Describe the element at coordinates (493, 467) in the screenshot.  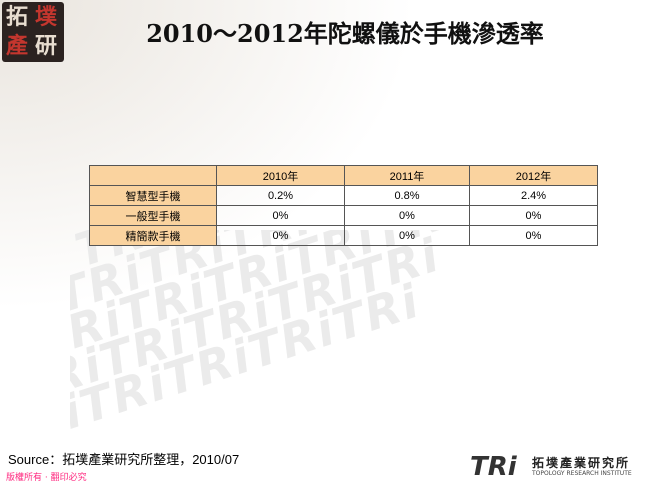
I see `tri-logo-mark: TRi` at that location.